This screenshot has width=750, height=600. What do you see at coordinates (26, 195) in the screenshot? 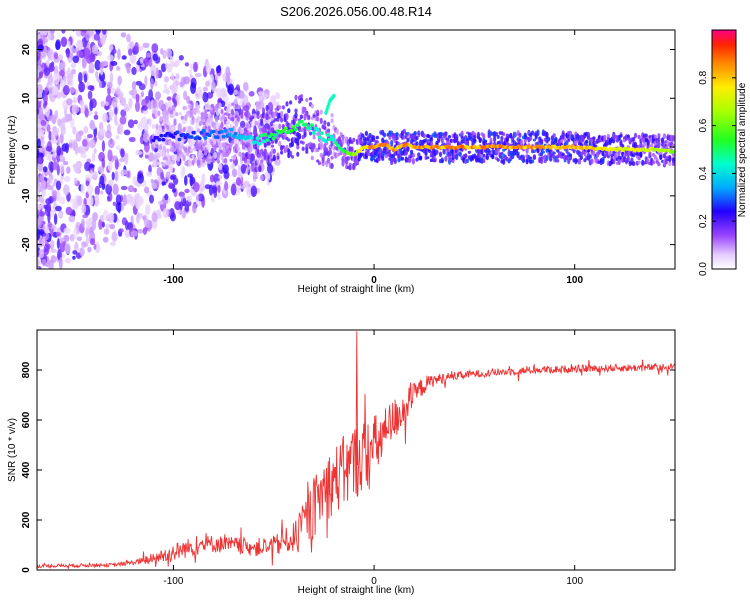
I see `y-tick-label: -10` at bounding box center [26, 195].